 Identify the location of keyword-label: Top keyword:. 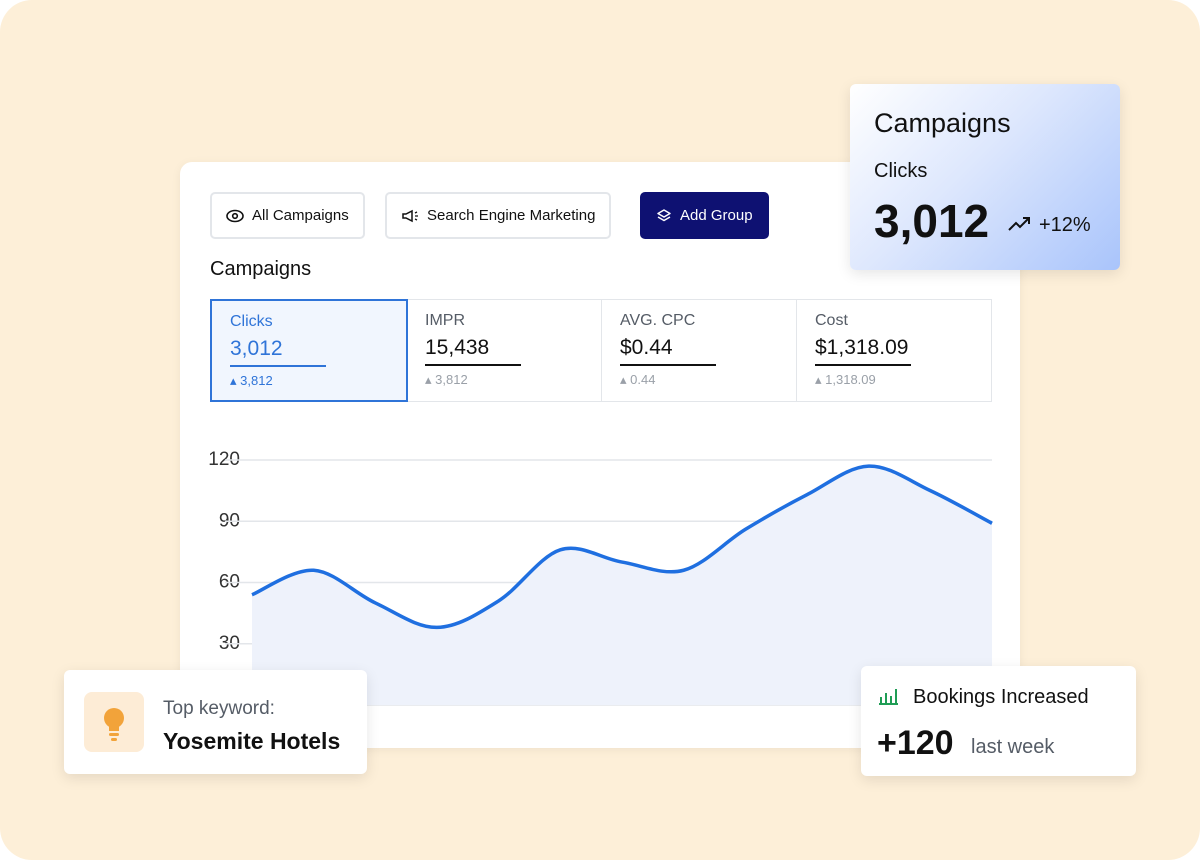
(219, 708).